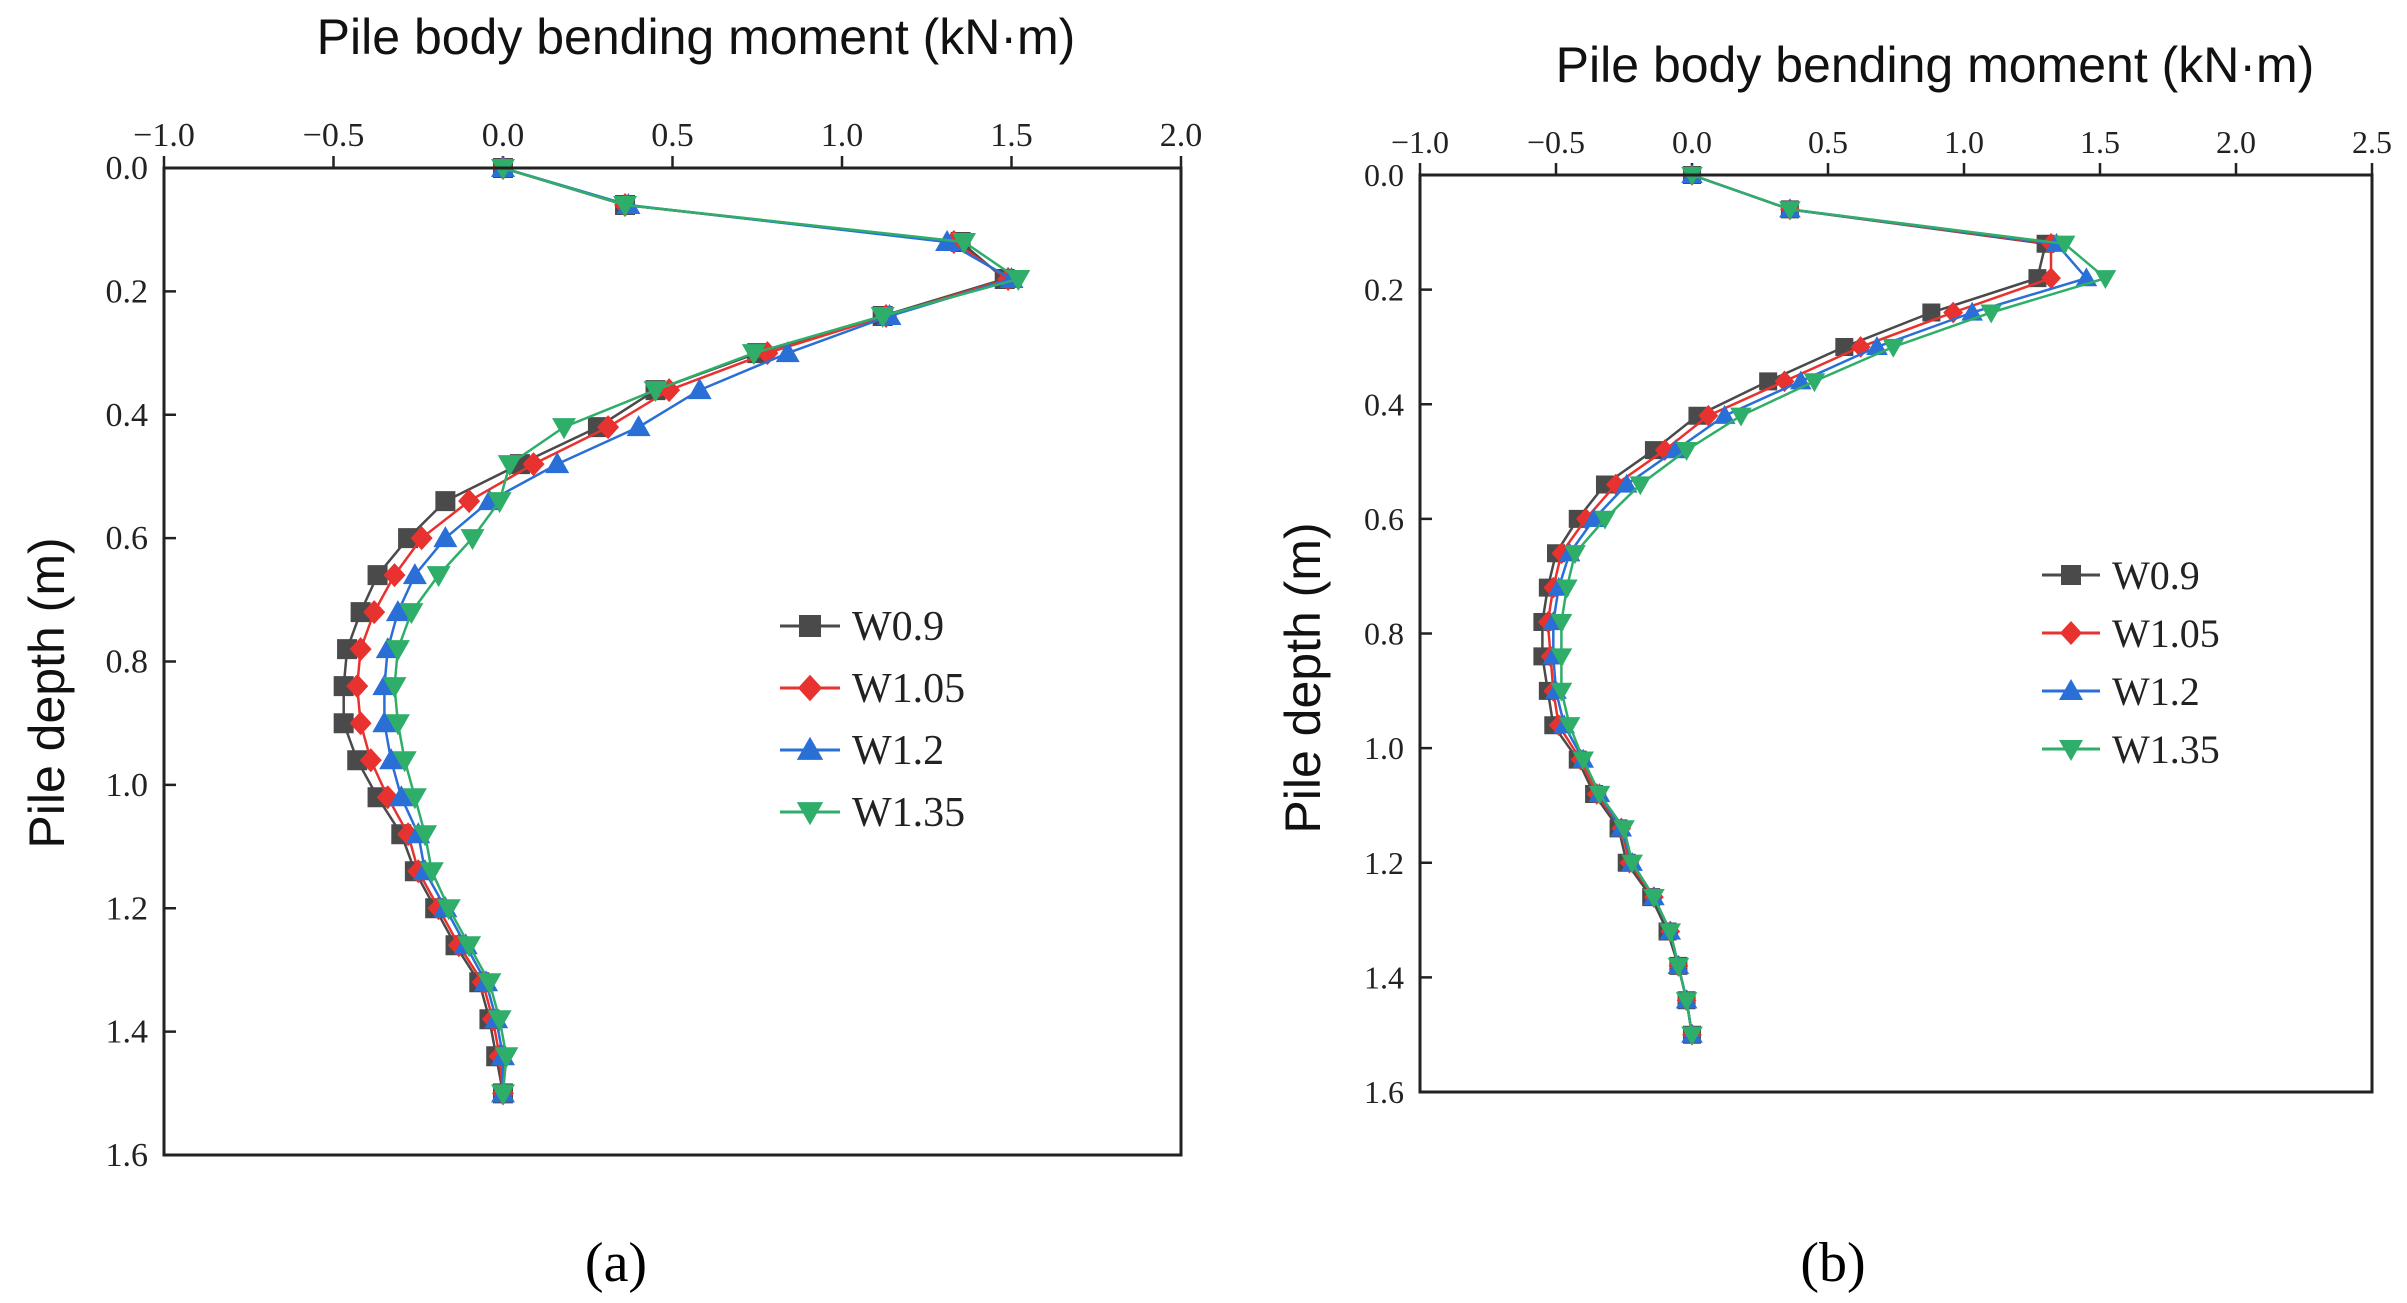  I want to click on legend-label-W0.9: W0.9, so click(898, 627).